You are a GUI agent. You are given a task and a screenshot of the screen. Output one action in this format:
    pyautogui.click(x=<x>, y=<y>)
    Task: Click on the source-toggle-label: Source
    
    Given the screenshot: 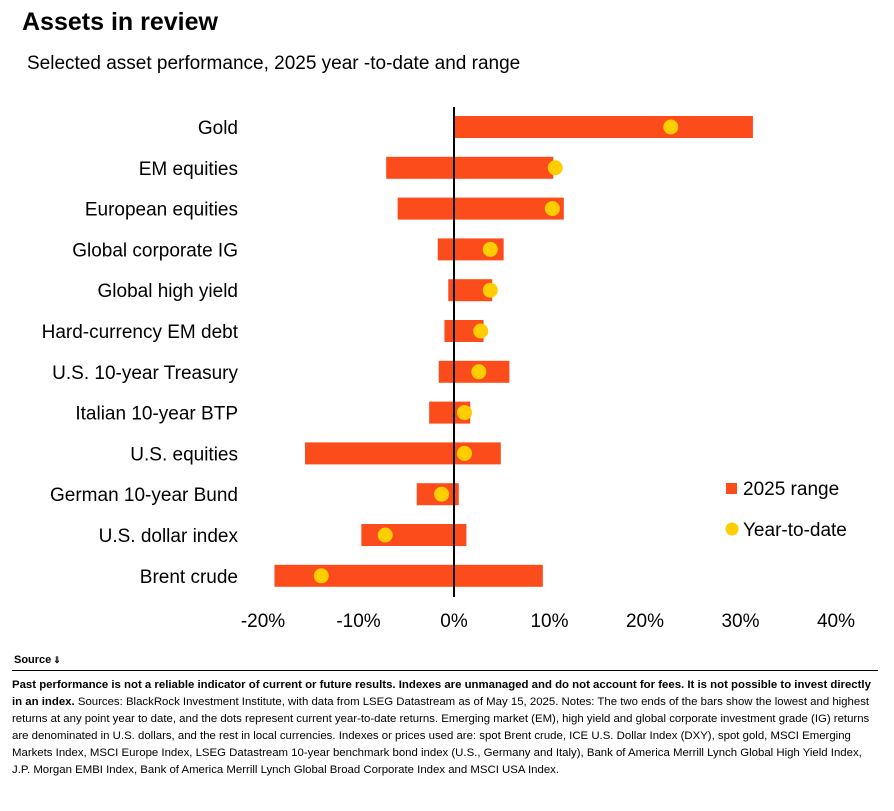 What is the action you would take?
    pyautogui.click(x=33, y=660)
    